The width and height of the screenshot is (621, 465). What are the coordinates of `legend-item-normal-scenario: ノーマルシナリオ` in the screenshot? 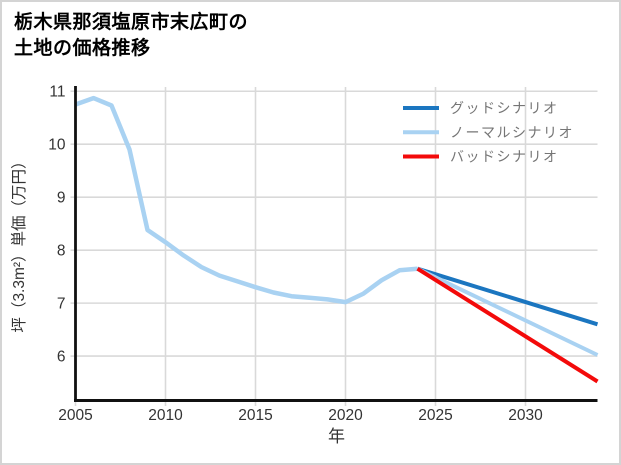 It's located at (488, 132).